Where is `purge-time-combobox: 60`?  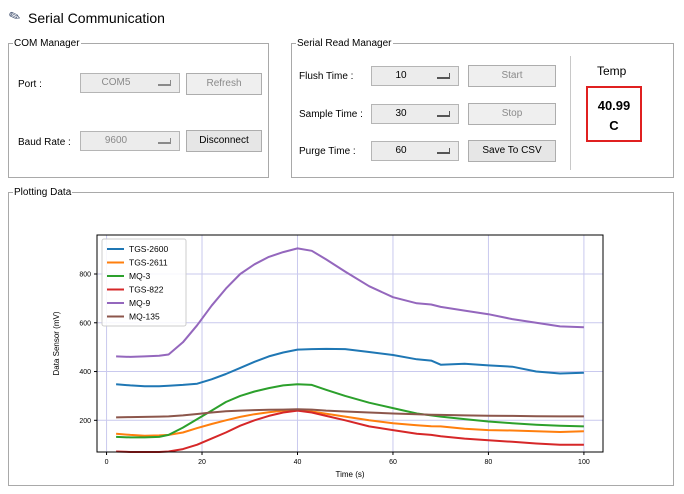
purge-time-combobox: 60 is located at coordinates (415, 151).